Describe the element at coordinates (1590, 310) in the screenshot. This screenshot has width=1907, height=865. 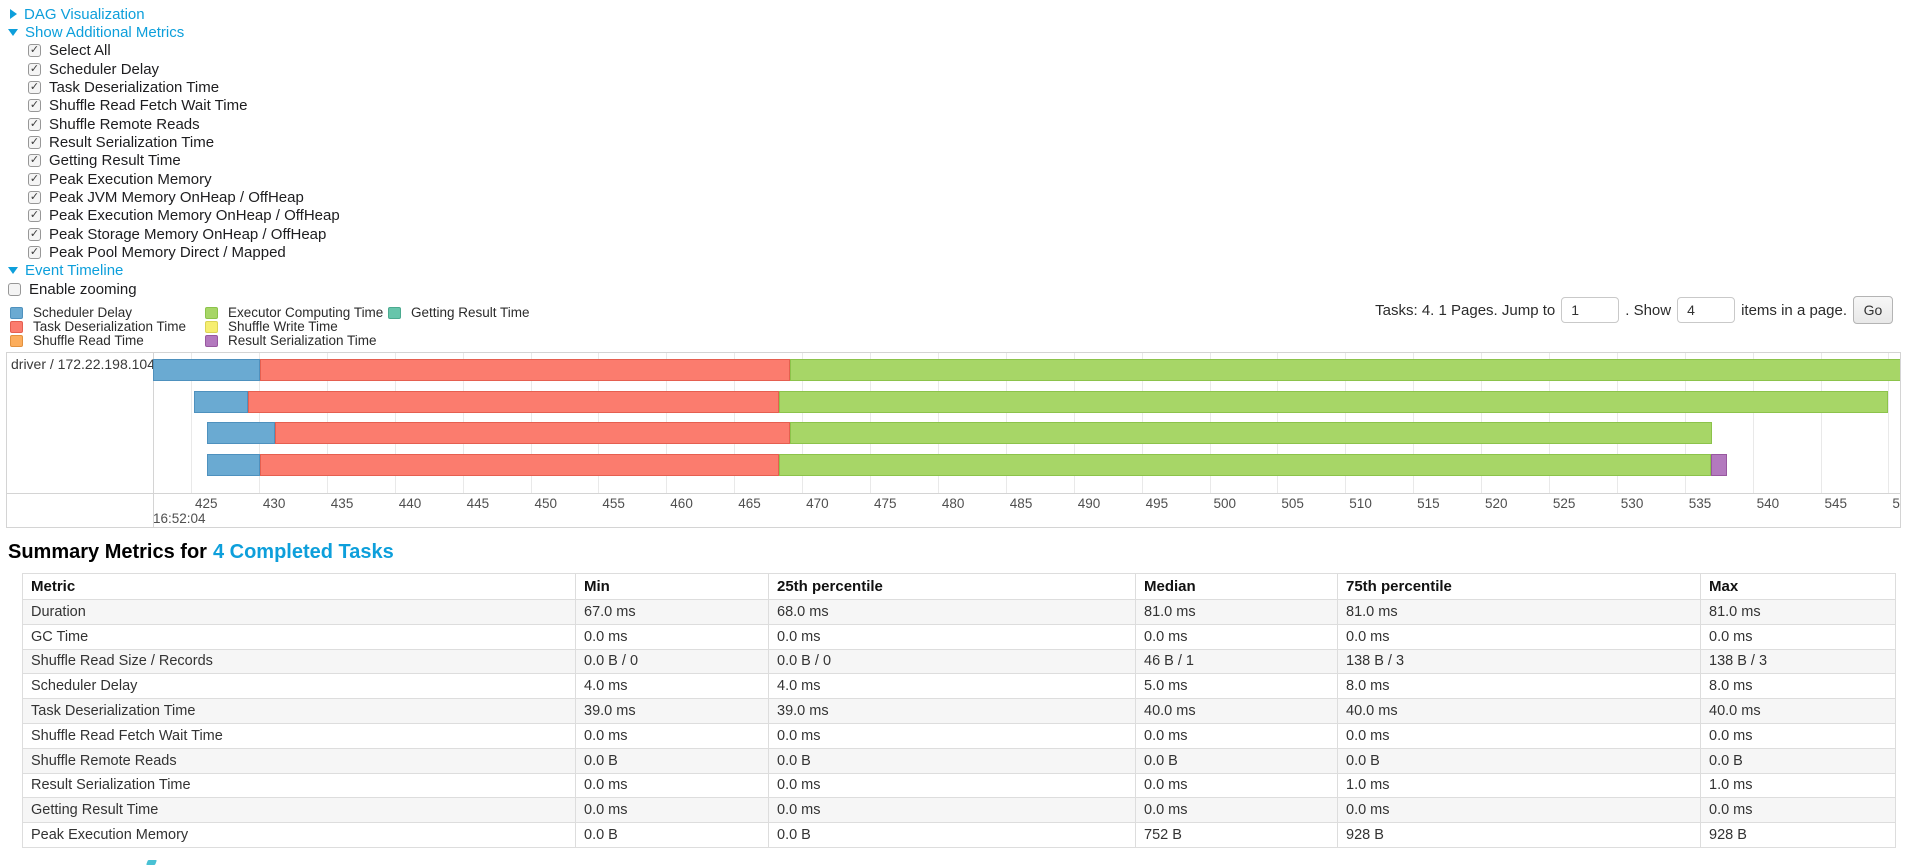
I see `jump-to-page-input` at that location.